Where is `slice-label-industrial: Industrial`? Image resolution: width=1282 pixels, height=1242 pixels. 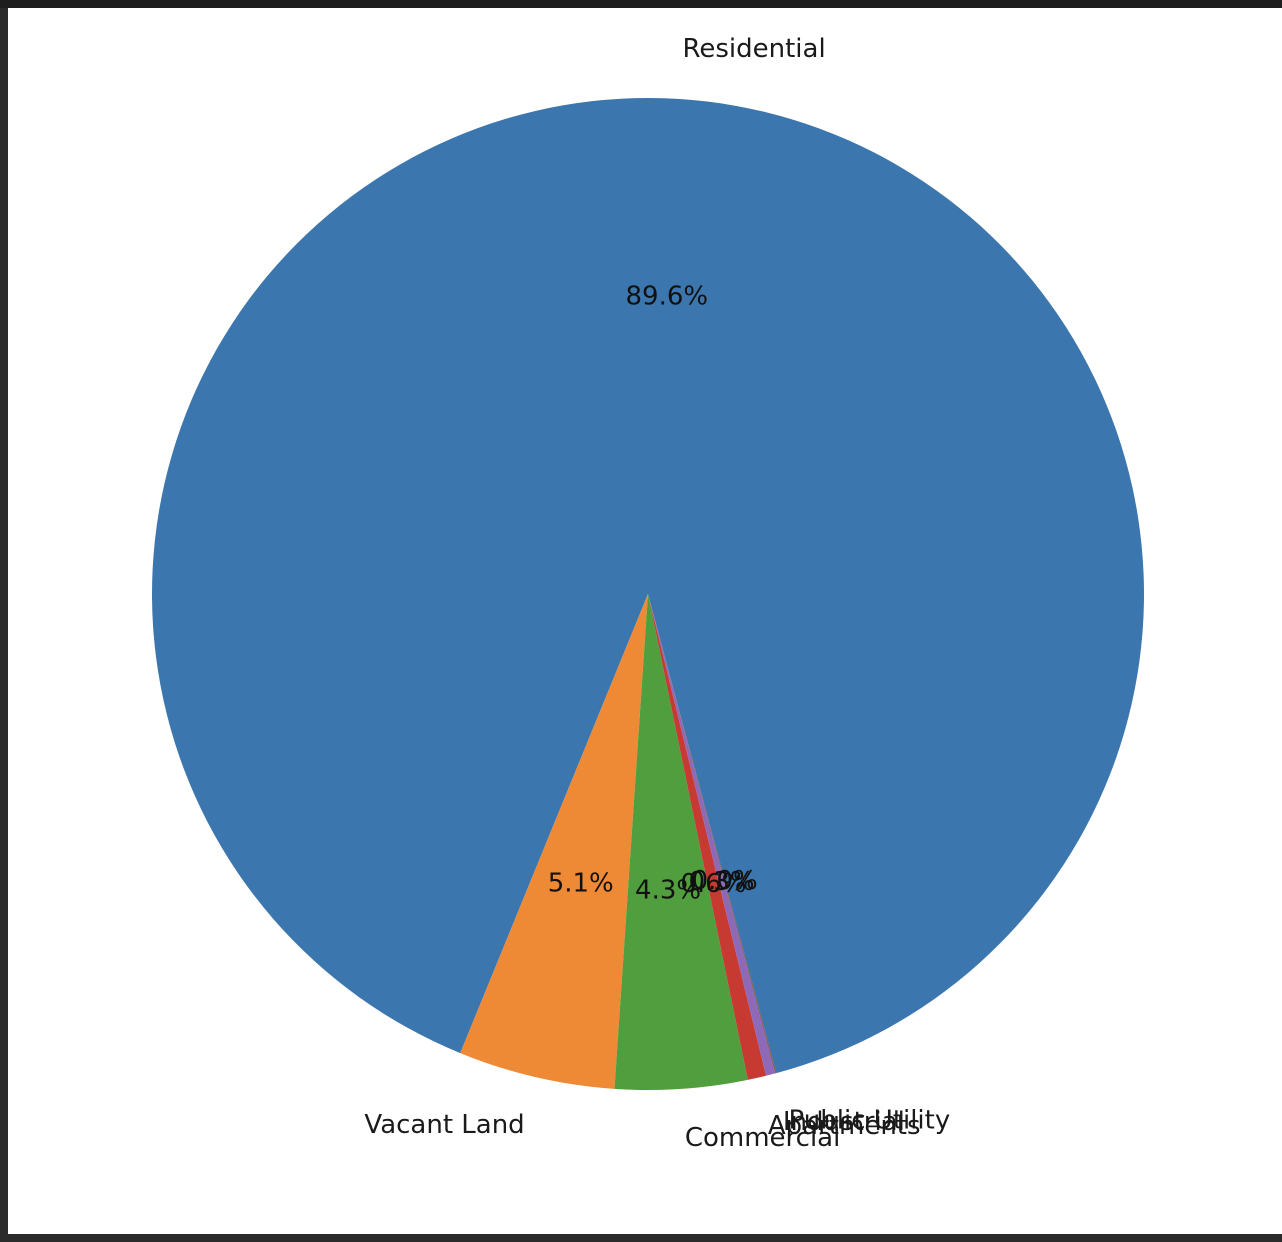 slice-label-industrial: Industrial is located at coordinates (844, 1122).